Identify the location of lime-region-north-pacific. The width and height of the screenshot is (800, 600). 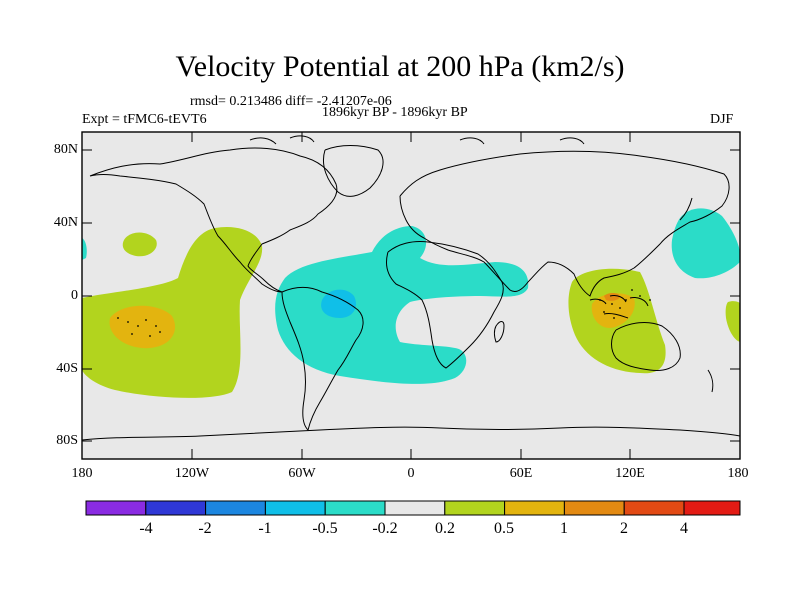
(139, 244).